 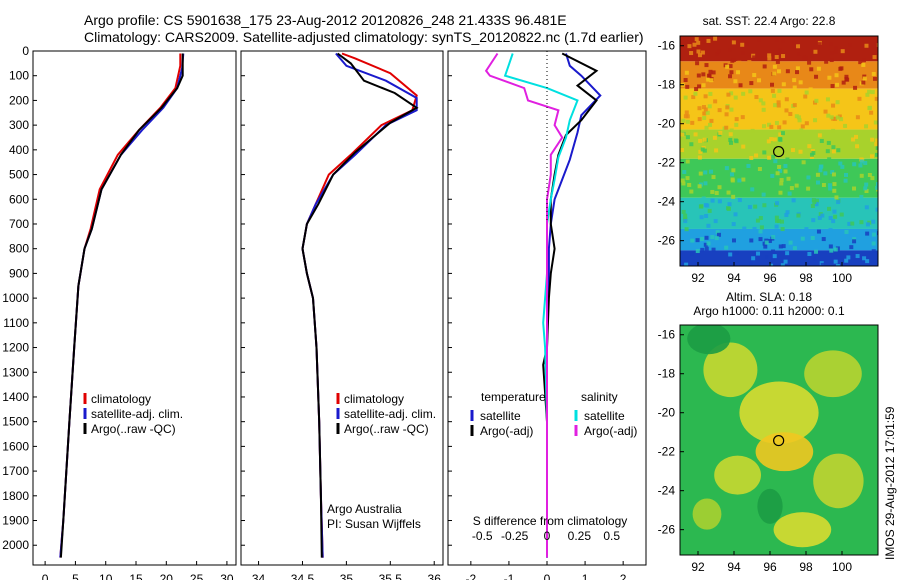 I want to click on y-tick-label: -18, so click(x=667, y=85).